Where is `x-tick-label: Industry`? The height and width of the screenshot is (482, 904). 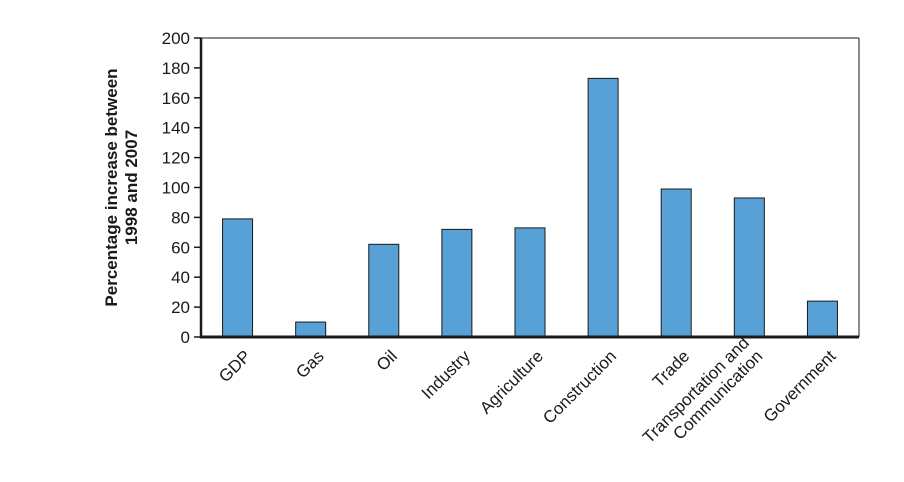
x-tick-label: Industry is located at coordinates (446, 374).